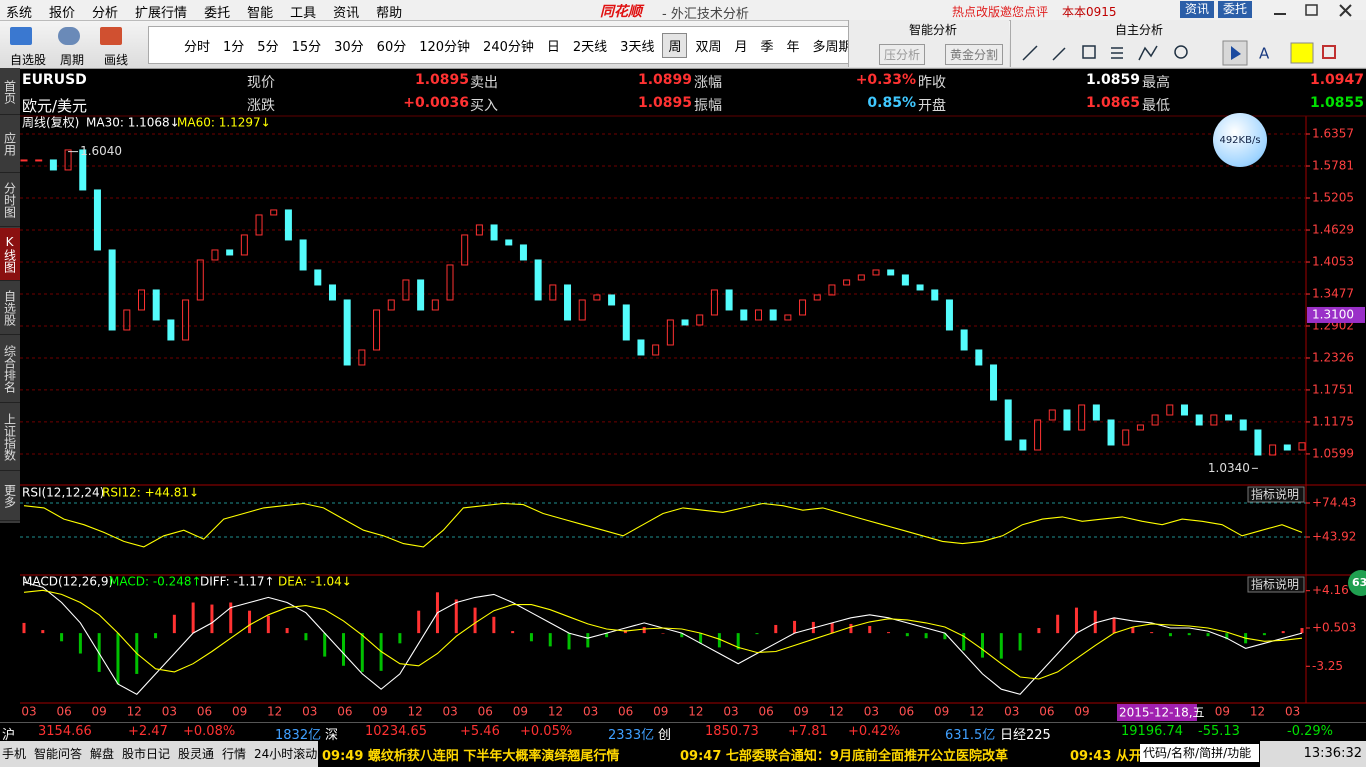 This screenshot has height=767, width=1366. What do you see at coordinates (1089, 12) in the screenshot?
I see `top-link: 本本0915` at bounding box center [1089, 12].